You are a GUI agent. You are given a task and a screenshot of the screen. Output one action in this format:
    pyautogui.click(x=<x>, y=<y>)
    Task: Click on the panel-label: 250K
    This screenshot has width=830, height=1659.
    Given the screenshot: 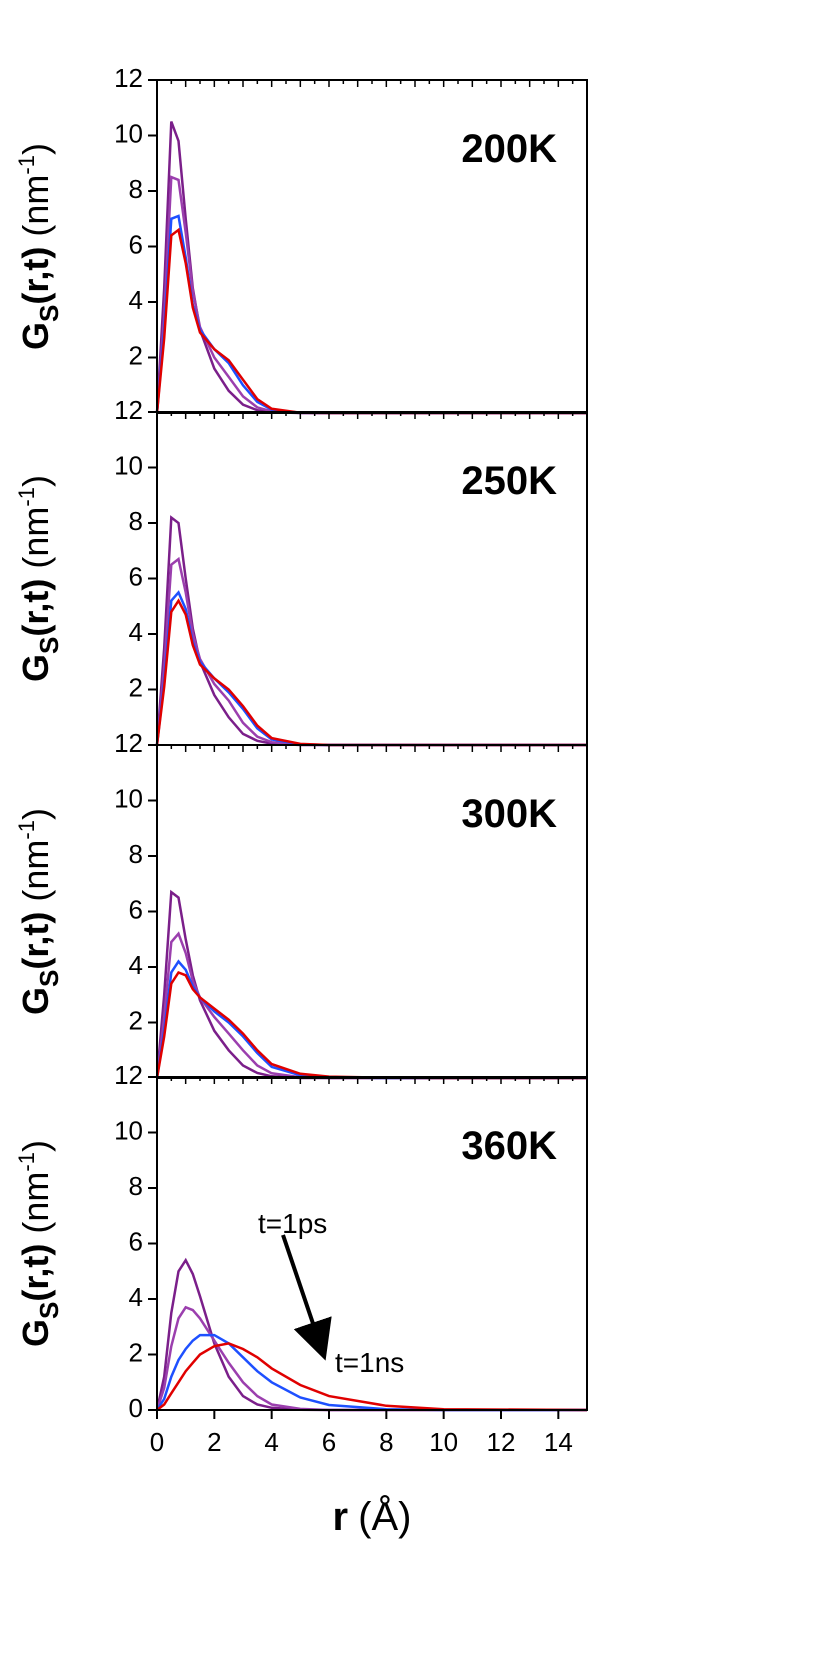 What is the action you would take?
    pyautogui.click(x=509, y=481)
    